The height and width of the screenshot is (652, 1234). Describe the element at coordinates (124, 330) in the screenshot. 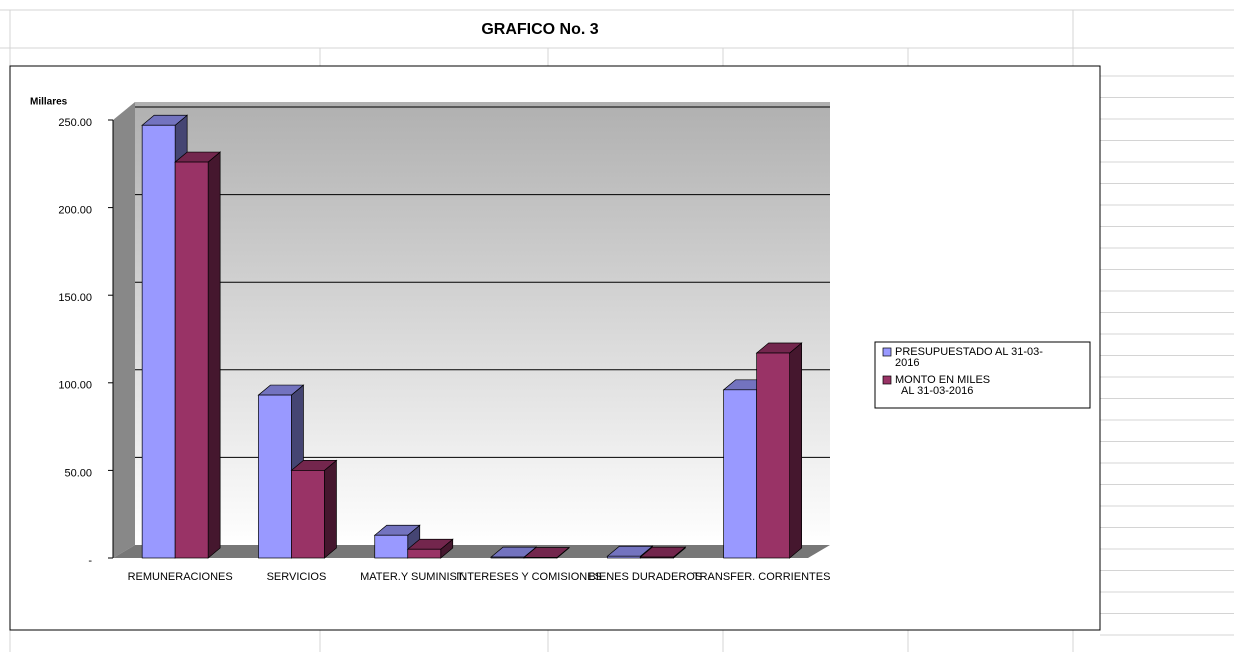

I see `side-wall` at that location.